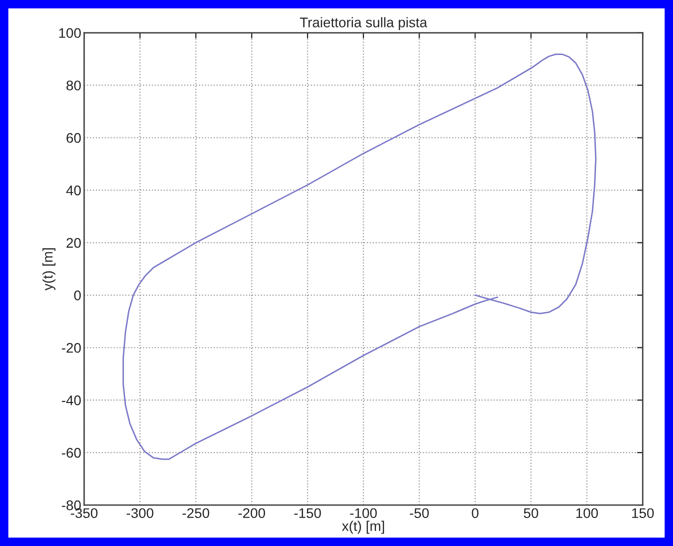  What do you see at coordinates (71, 453) in the screenshot?
I see `y-tick-label: -60` at bounding box center [71, 453].